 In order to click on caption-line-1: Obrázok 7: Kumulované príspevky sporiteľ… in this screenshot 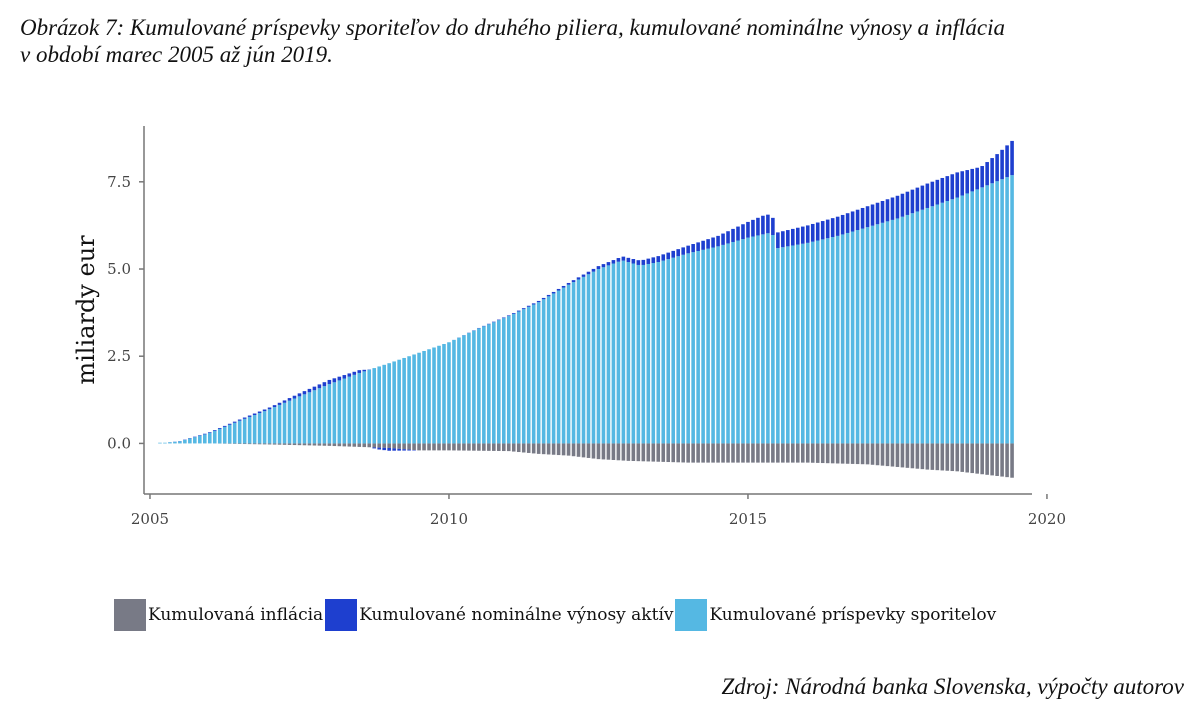, I will do `click(513, 27)`.